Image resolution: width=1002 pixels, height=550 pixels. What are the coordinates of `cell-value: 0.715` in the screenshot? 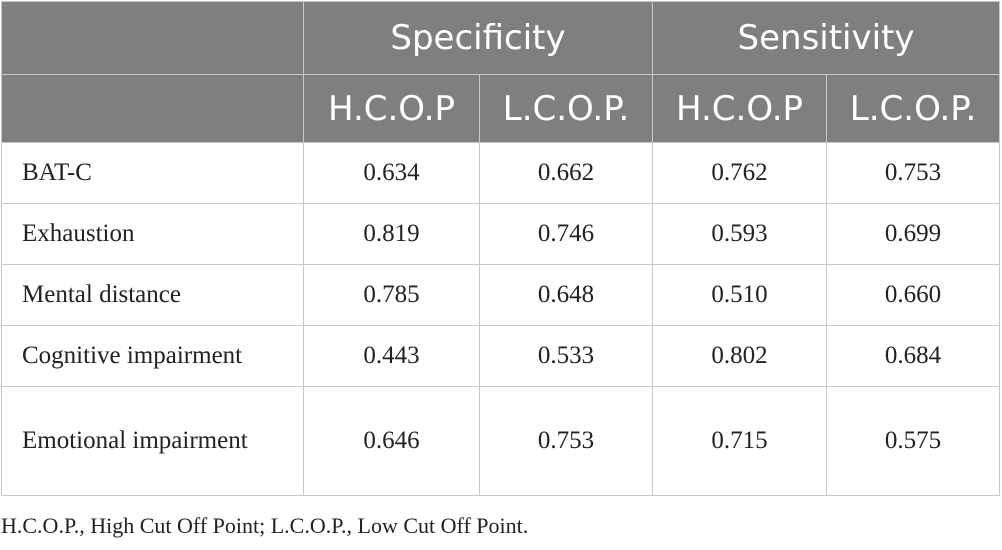 It's located at (740, 441).